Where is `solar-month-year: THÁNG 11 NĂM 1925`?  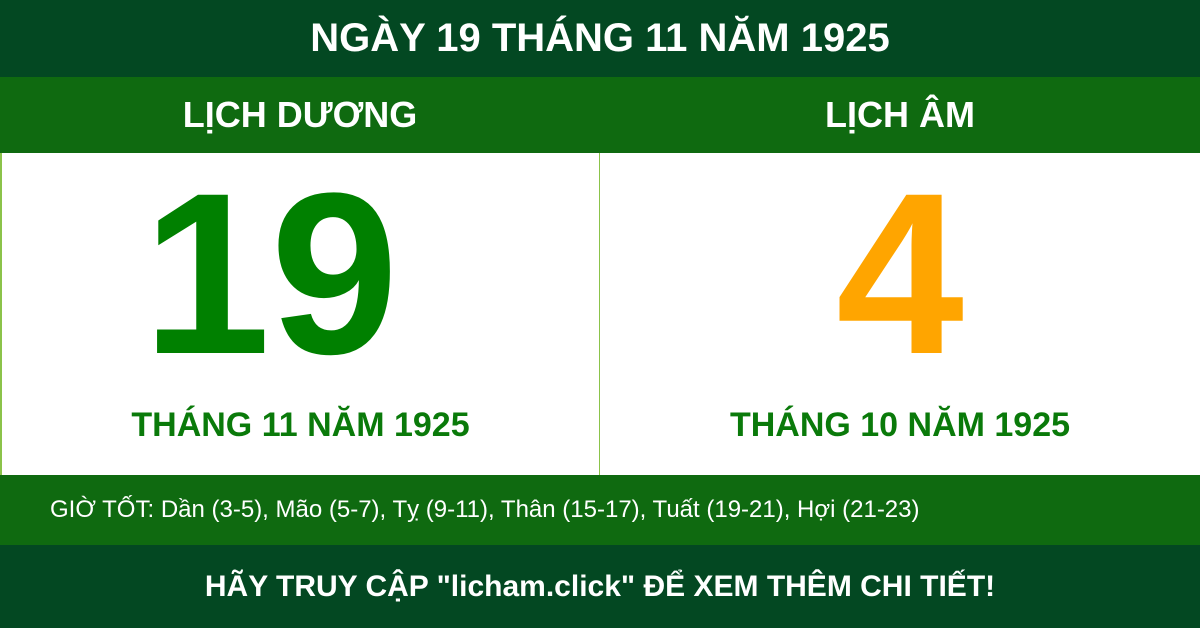 solar-month-year: THÁNG 11 NĂM 1925 is located at coordinates (300, 425).